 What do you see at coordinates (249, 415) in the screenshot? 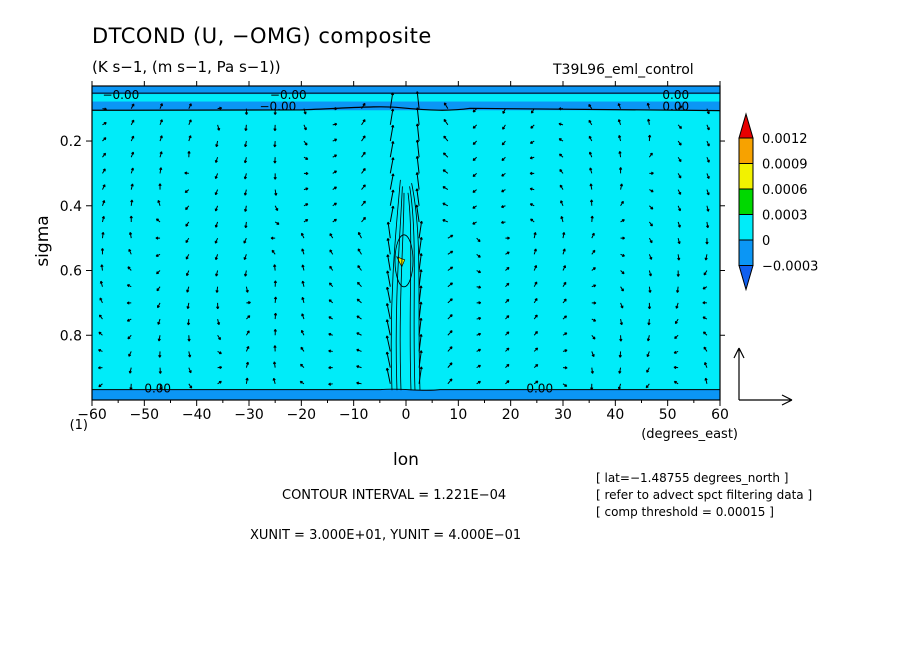
I see `x-tick-label-3: −30` at bounding box center [249, 415].